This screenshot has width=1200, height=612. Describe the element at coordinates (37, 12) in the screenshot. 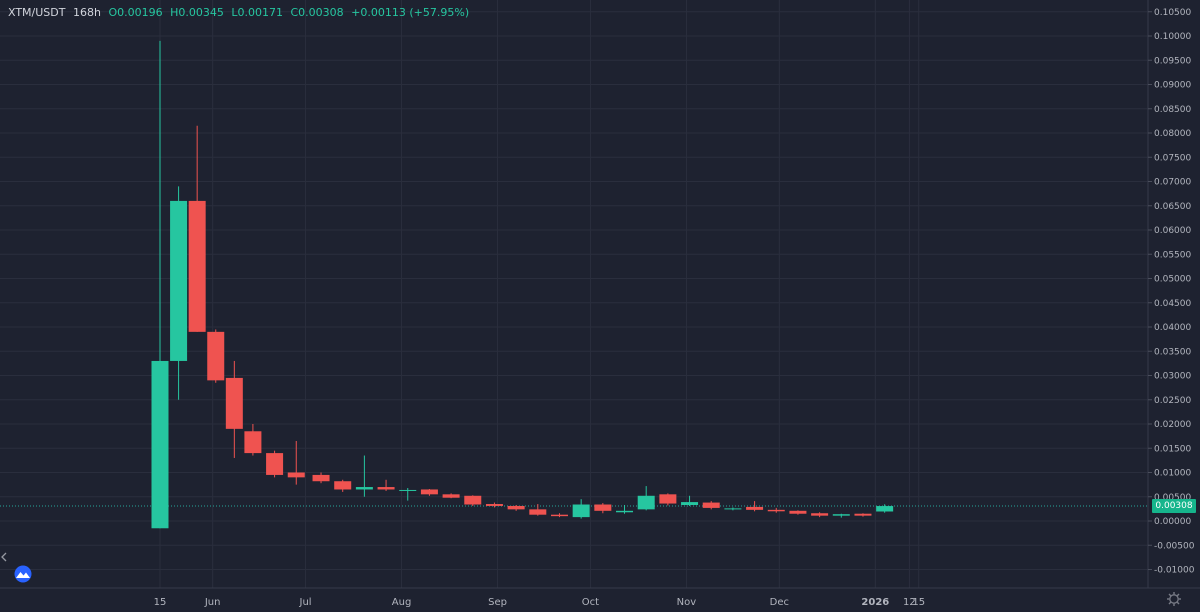

I see `legend-symbol: XTM/USDT` at that location.